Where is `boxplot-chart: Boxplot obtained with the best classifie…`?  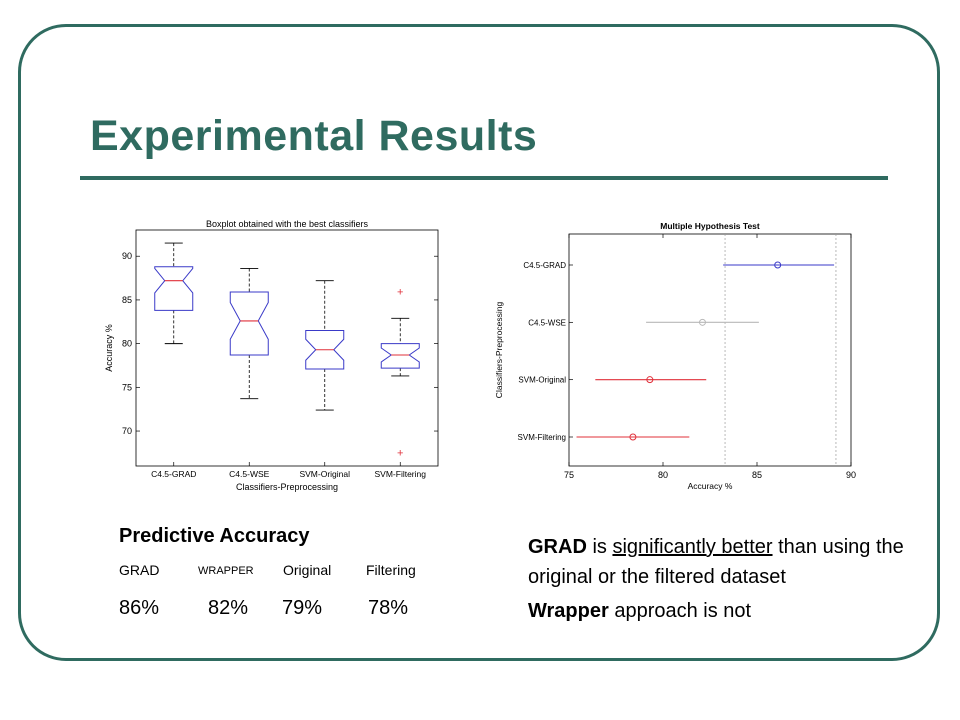
boxplot-chart: Boxplot obtained with the best classifie… is located at coordinates (271, 355).